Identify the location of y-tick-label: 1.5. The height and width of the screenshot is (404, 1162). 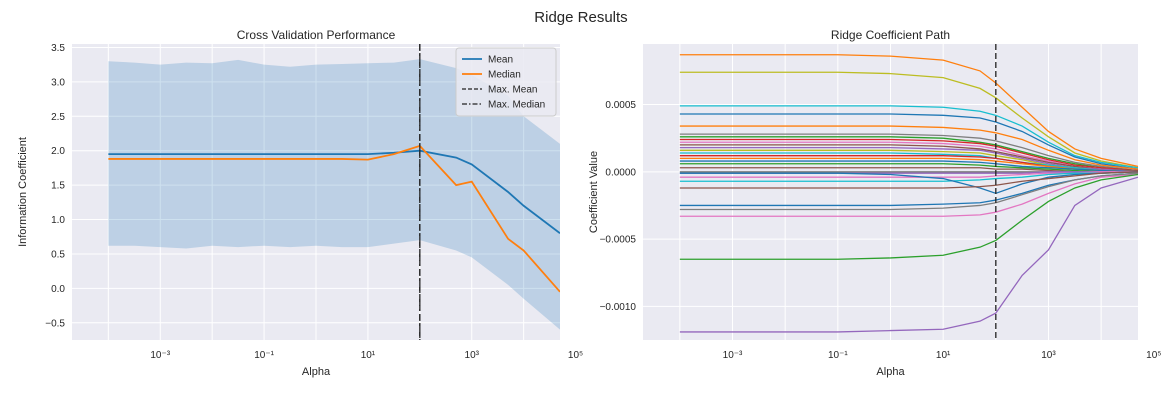
(58, 186).